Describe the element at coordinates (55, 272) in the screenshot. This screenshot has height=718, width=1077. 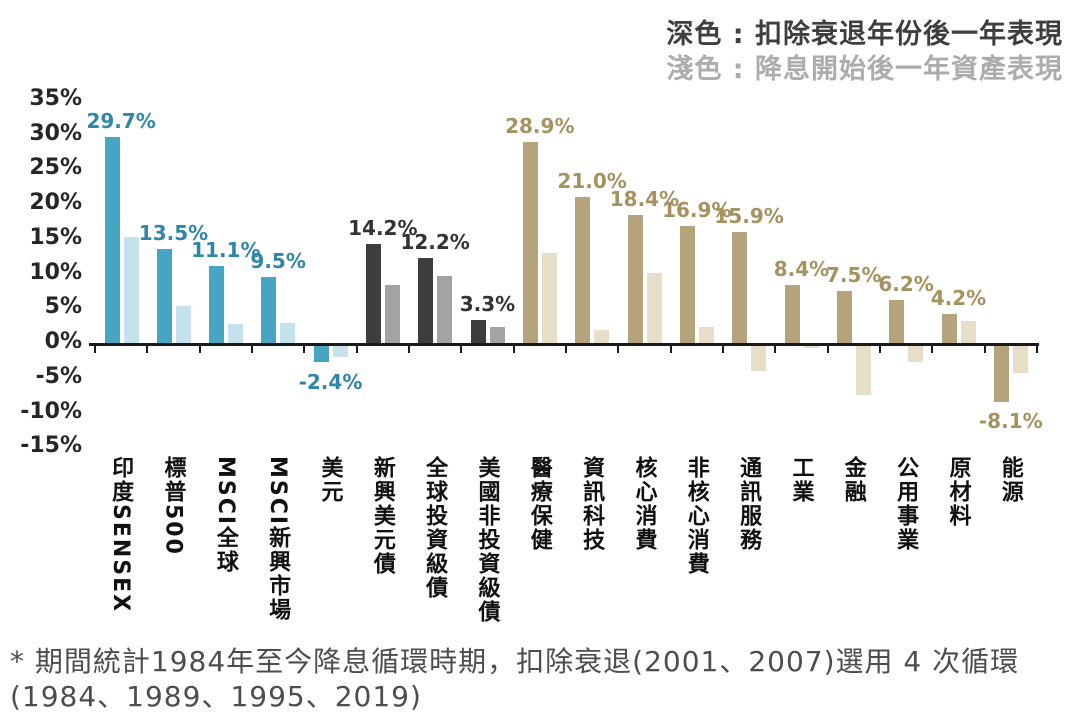
I see `y-axis-tick-label: 10%` at that location.